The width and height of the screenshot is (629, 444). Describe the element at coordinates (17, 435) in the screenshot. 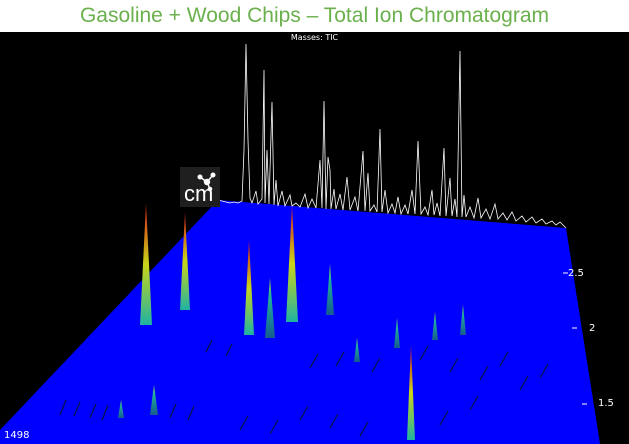

I see `x-tick-label: 1498` at that location.